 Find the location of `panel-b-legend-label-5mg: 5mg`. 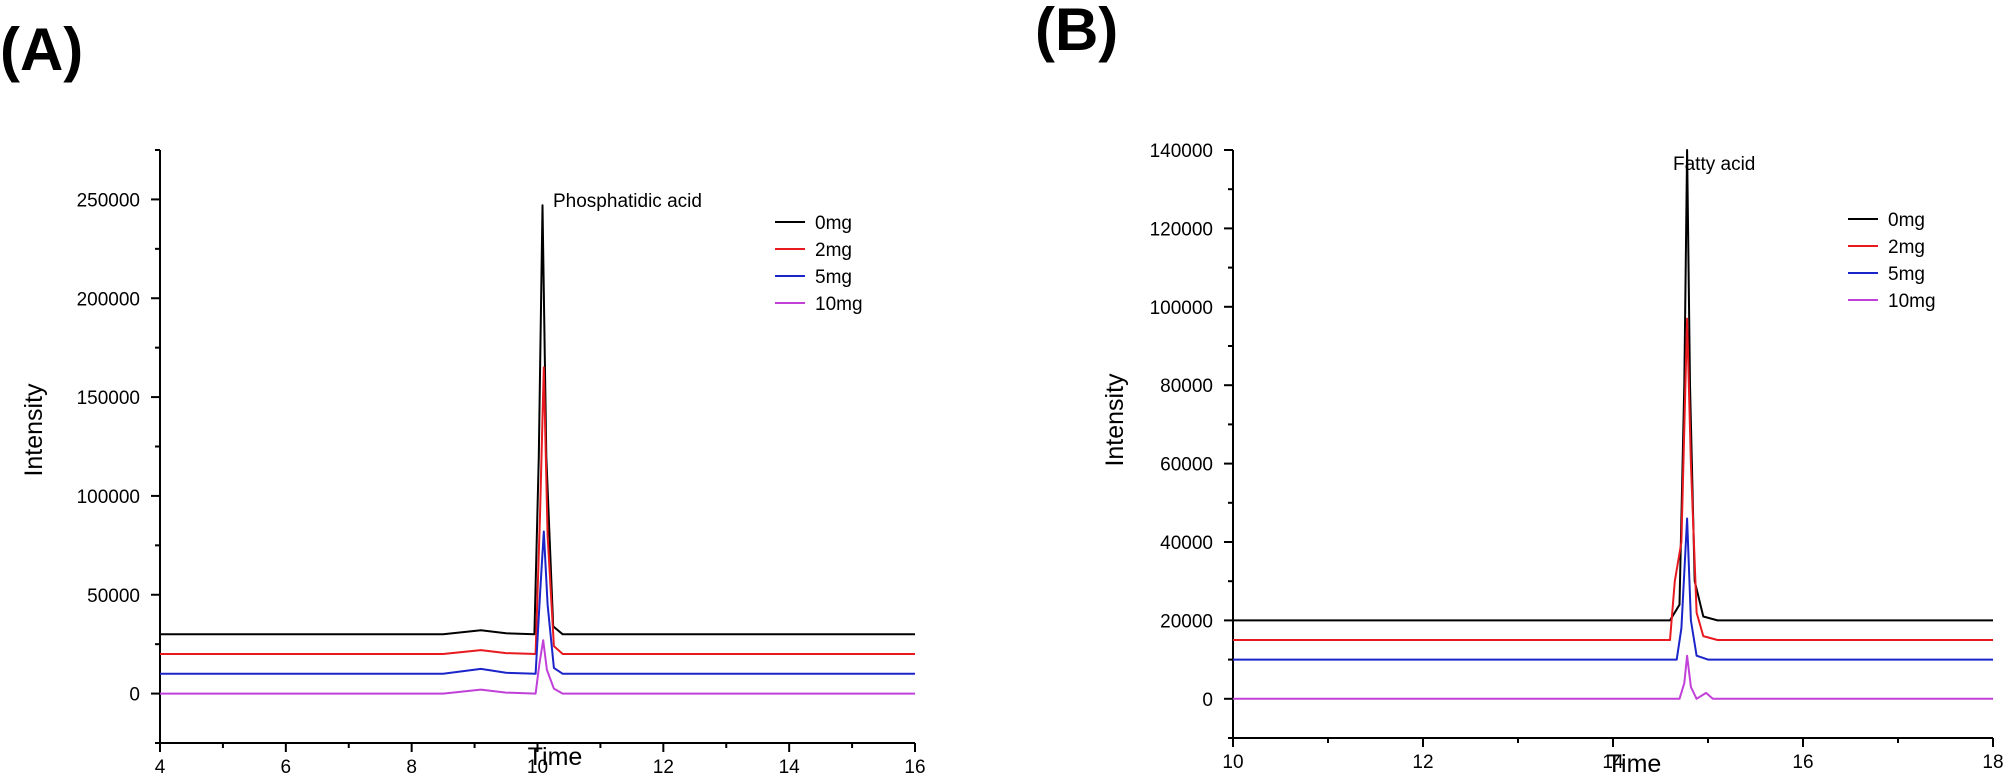

panel-b-legend-label-5mg: 5mg is located at coordinates (1906, 274).